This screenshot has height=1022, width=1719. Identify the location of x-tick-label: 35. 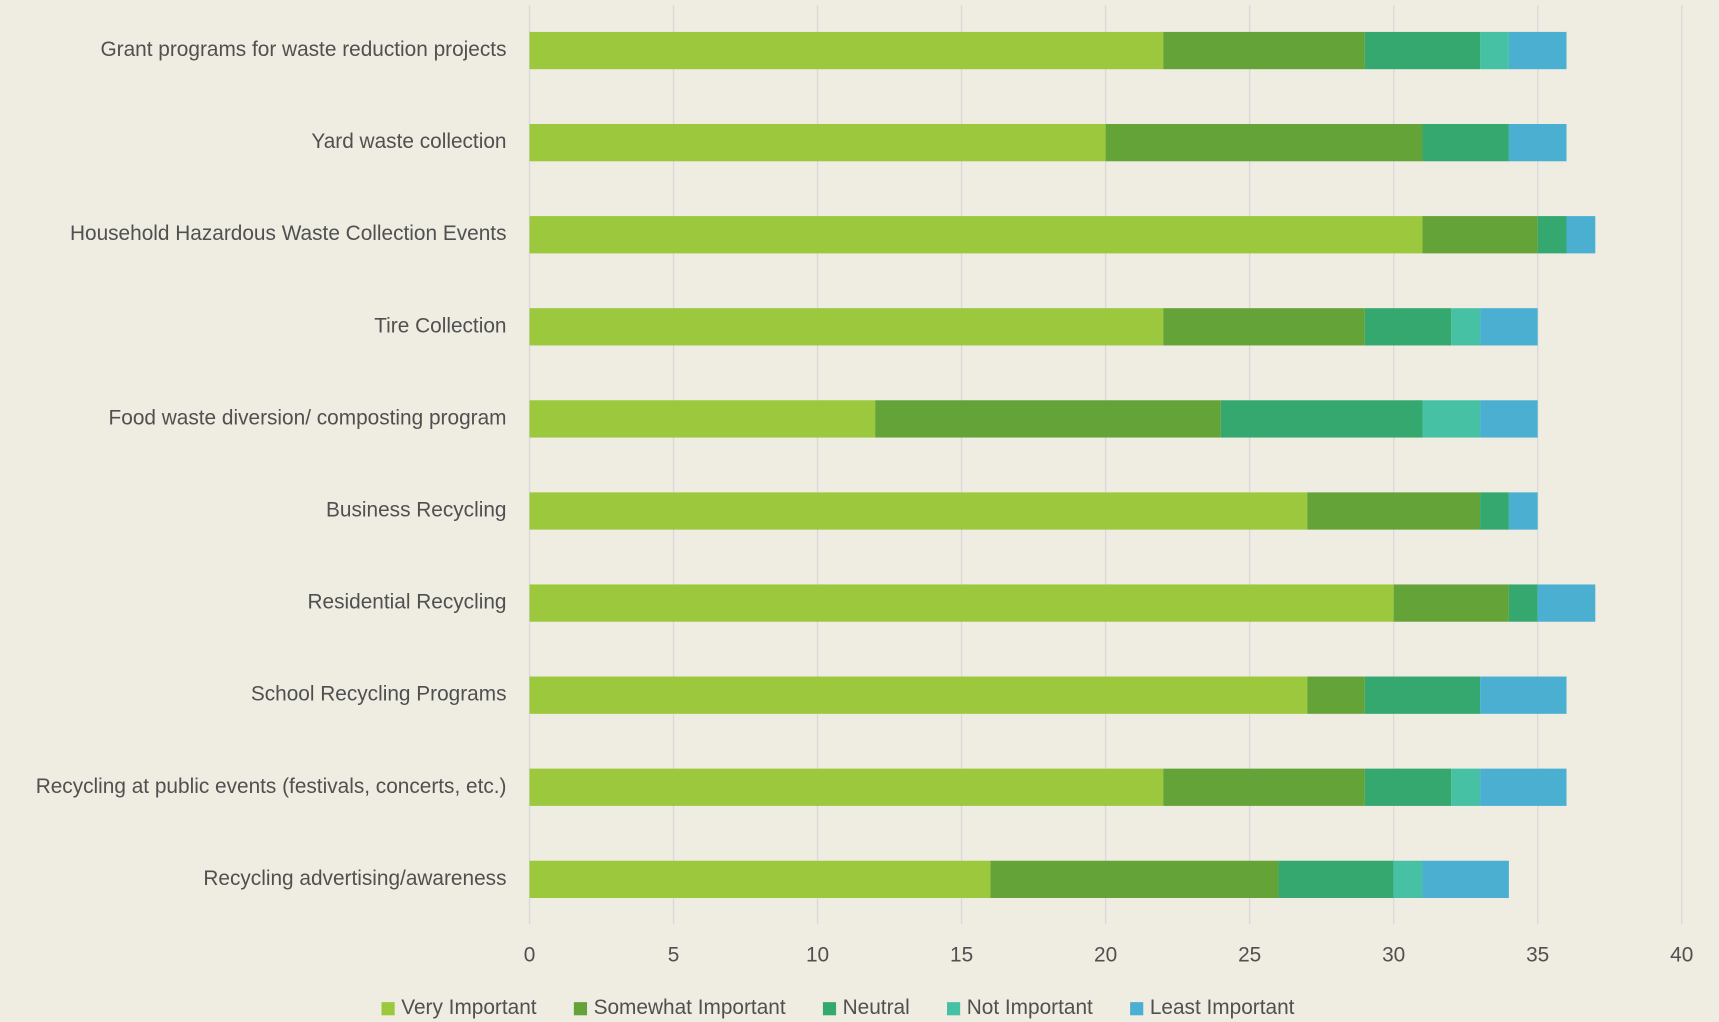
(1537, 955).